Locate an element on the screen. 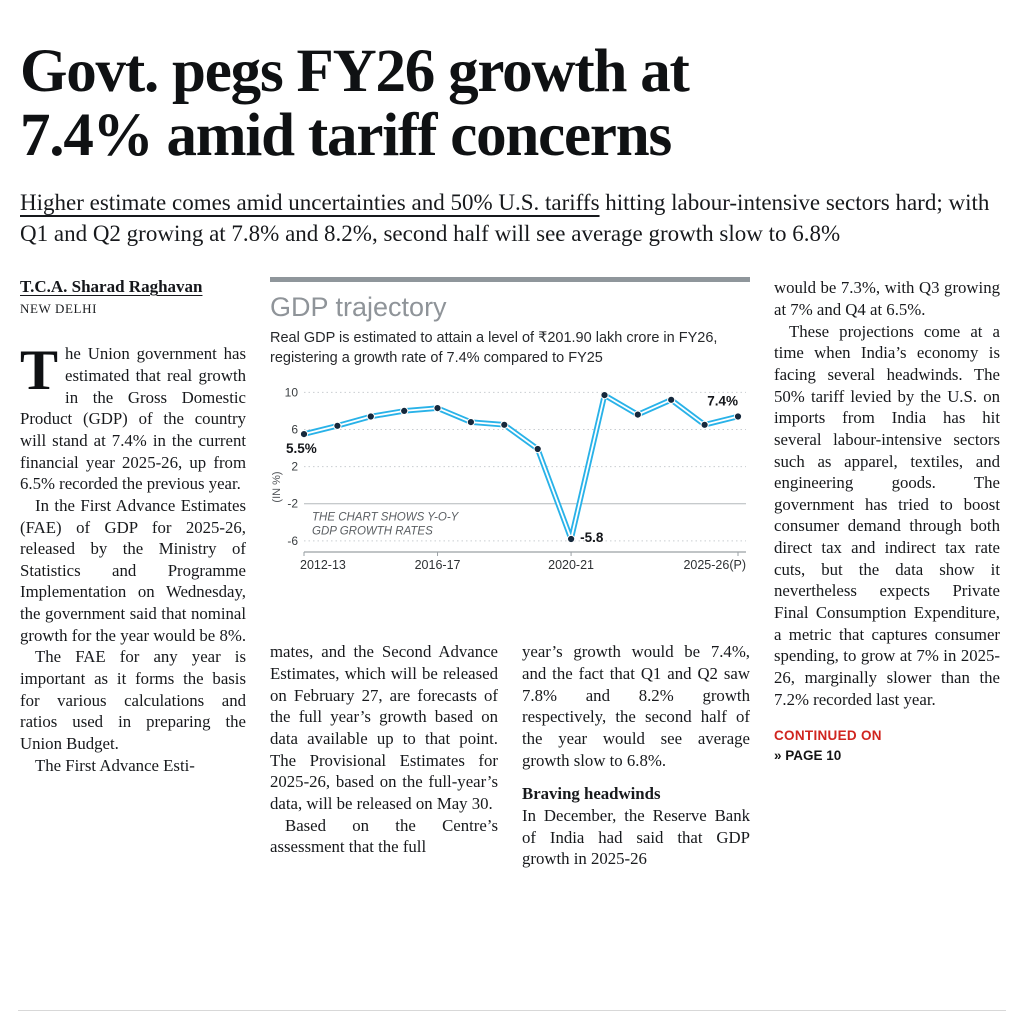 The image size is (1024, 1021). bottom-rule is located at coordinates (512, 1010).